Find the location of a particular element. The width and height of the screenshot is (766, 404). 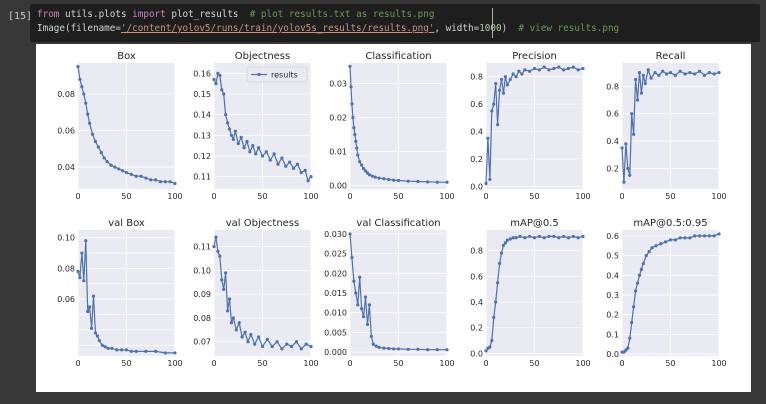

y-tick-label: 0.10 is located at coordinates (66, 238).